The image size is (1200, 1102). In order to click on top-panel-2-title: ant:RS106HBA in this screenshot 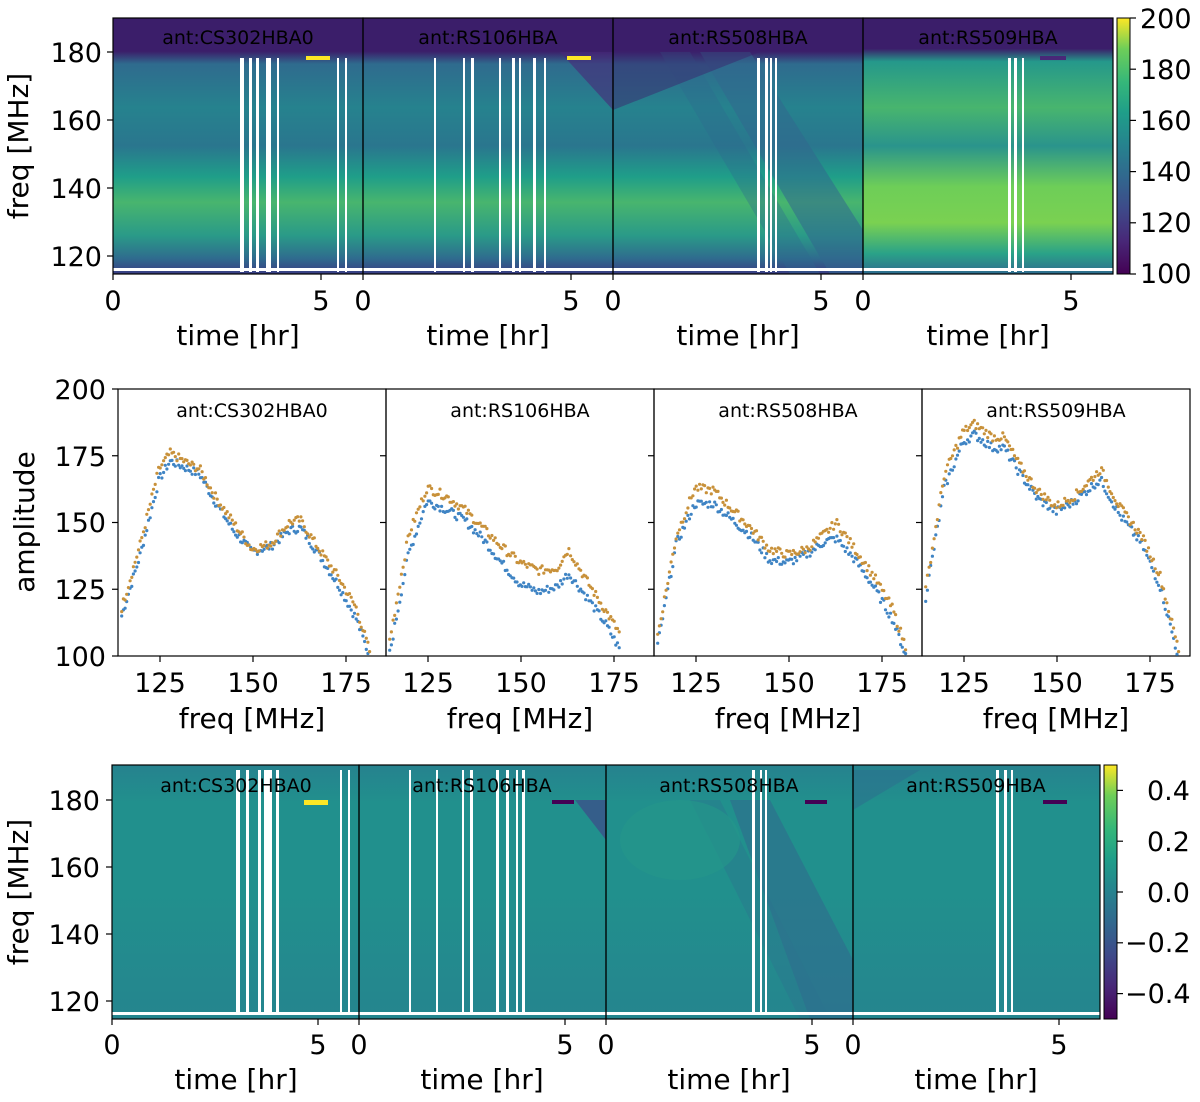, I will do `click(487, 38)`.